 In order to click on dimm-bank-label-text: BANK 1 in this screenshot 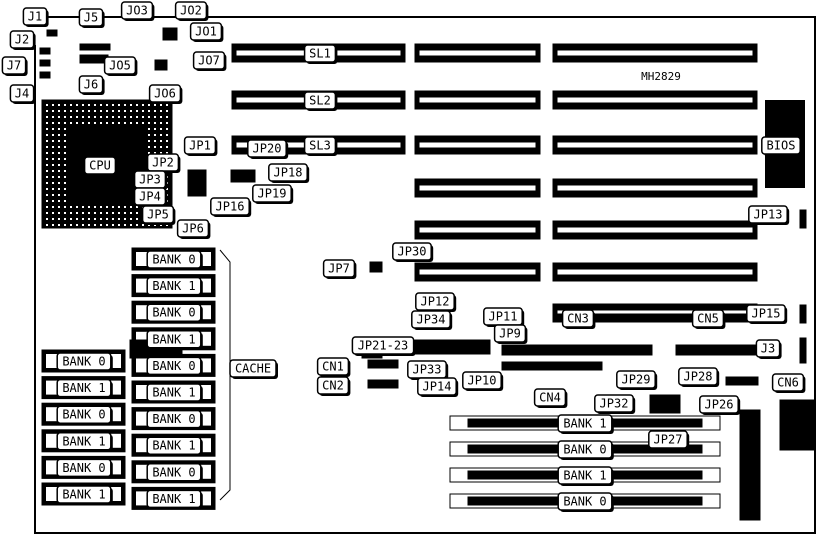, I will do `click(584, 424)`.